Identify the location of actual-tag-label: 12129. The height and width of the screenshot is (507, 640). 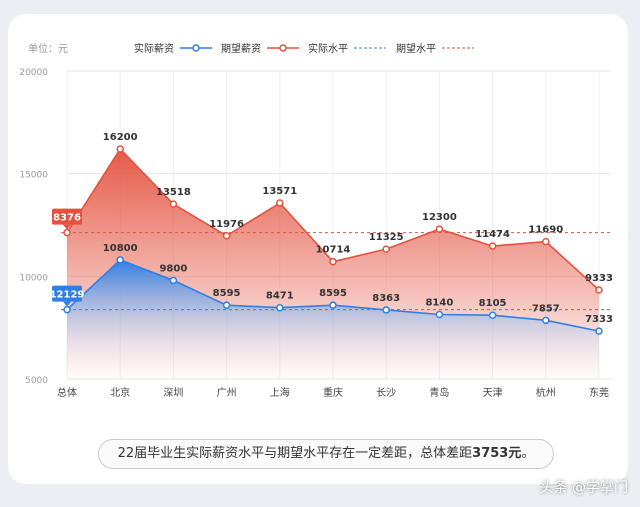
(67, 295).